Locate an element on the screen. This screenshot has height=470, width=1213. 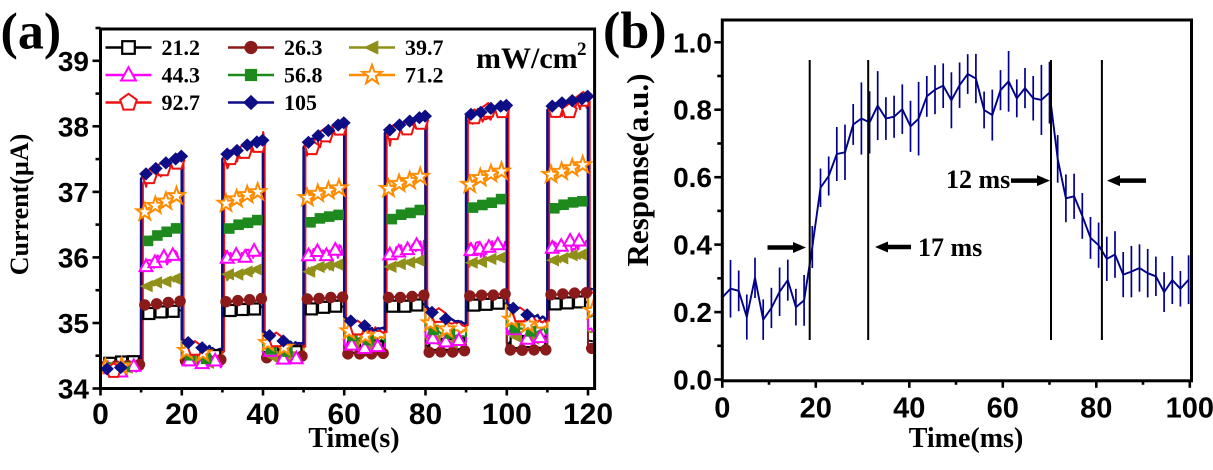
svg-text: Current(µA) is located at coordinates (19, 205).